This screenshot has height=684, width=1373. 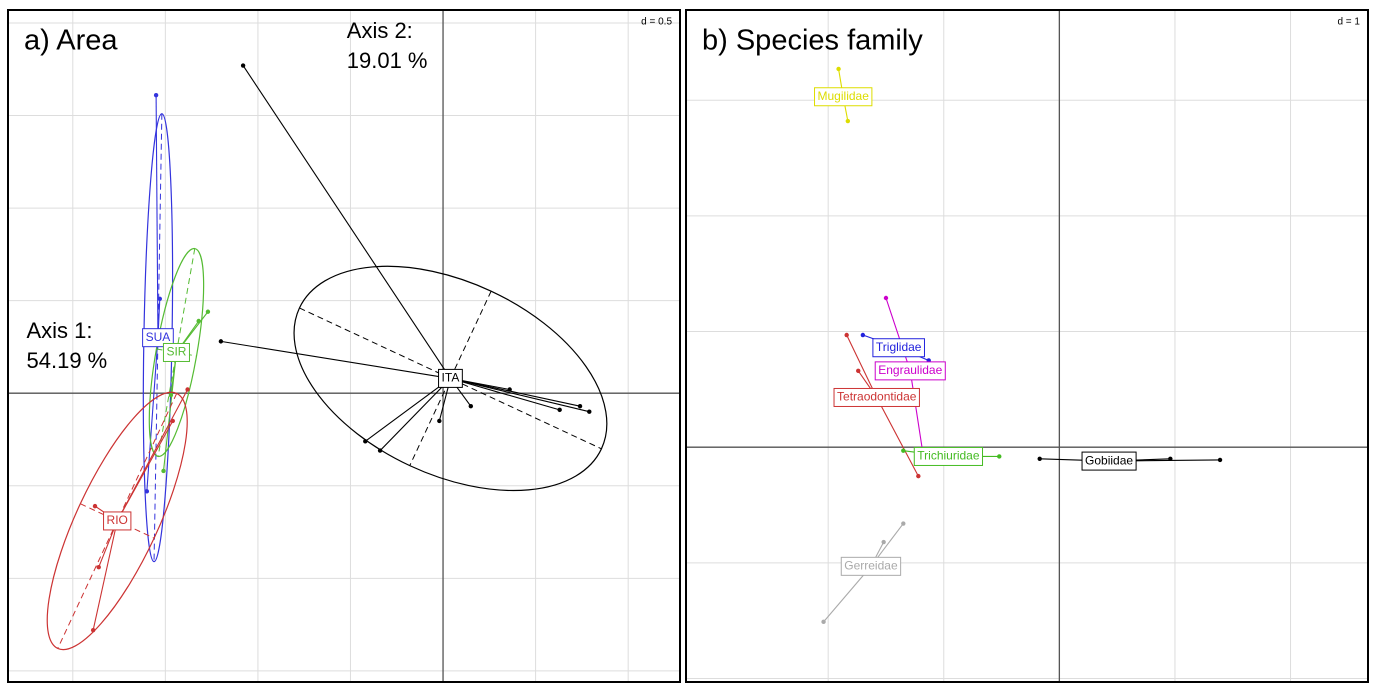 I want to click on class-label: ITA, so click(x=451, y=378).